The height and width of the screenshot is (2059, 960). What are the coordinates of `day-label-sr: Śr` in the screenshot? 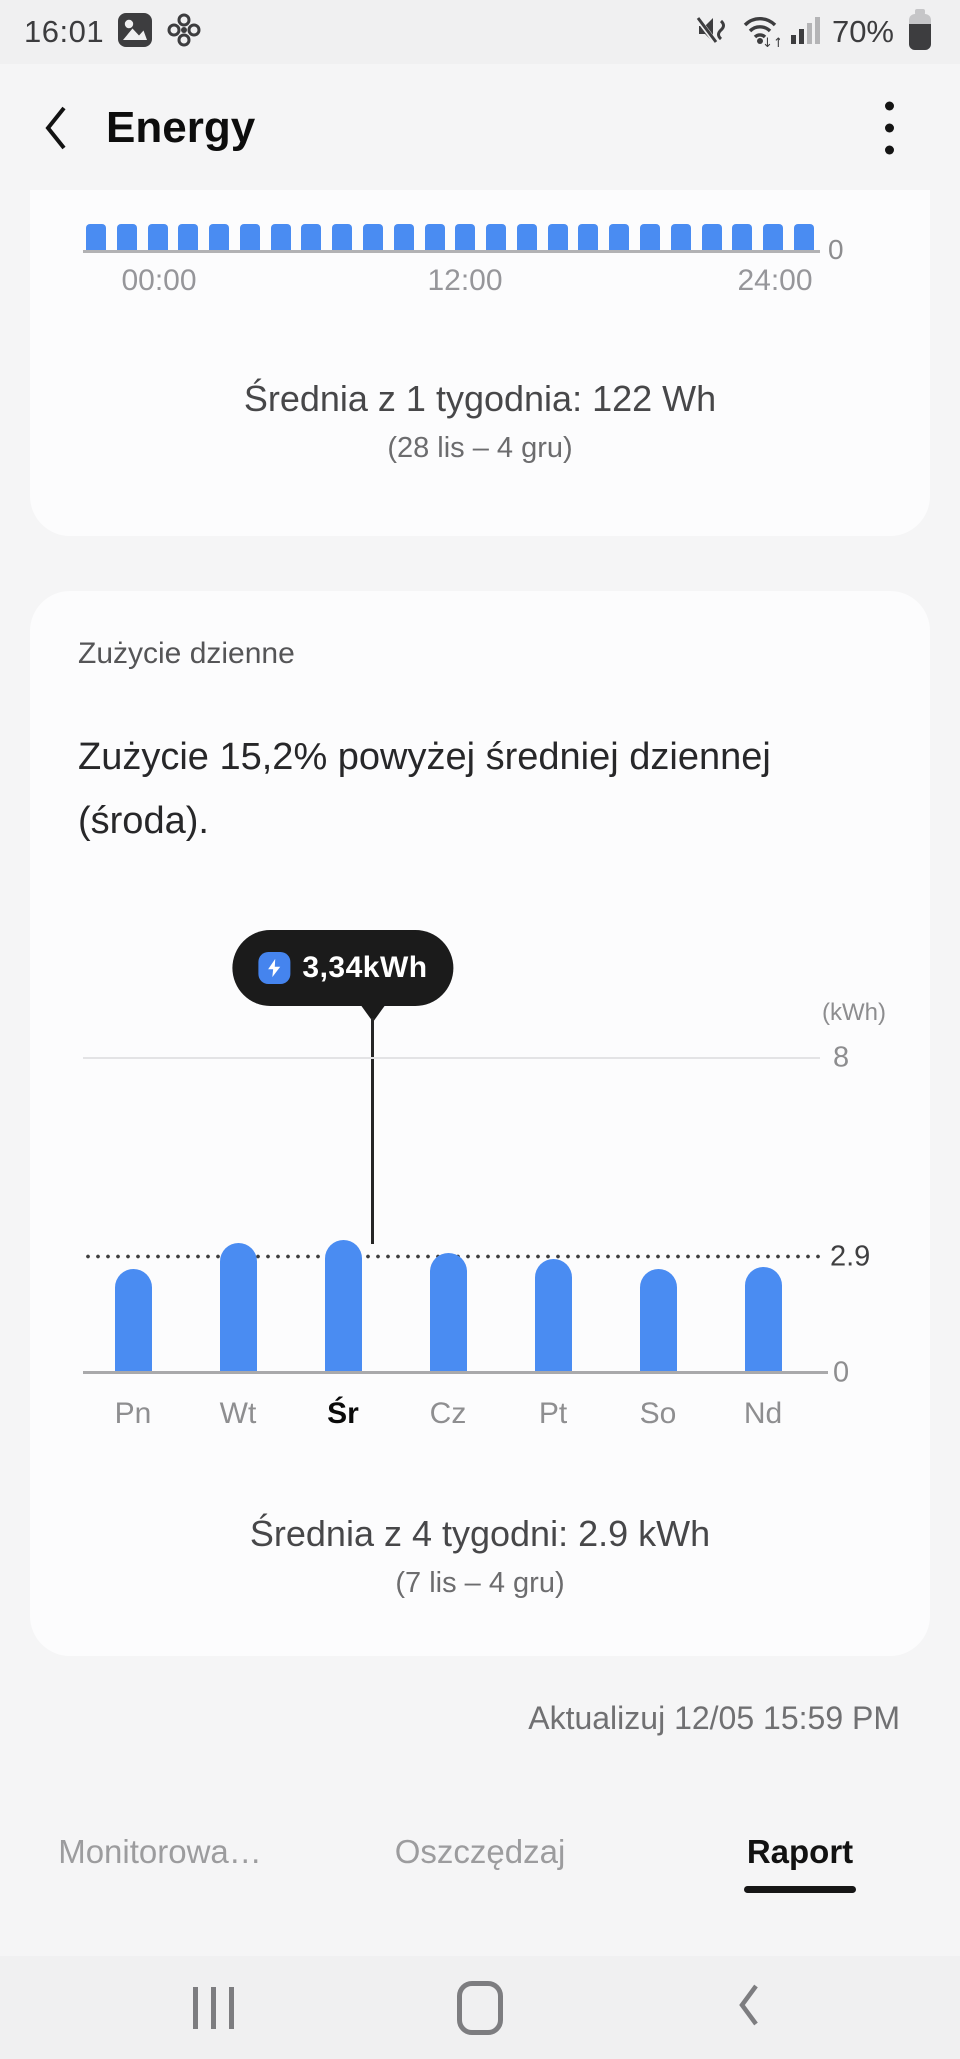 It's located at (343, 1413).